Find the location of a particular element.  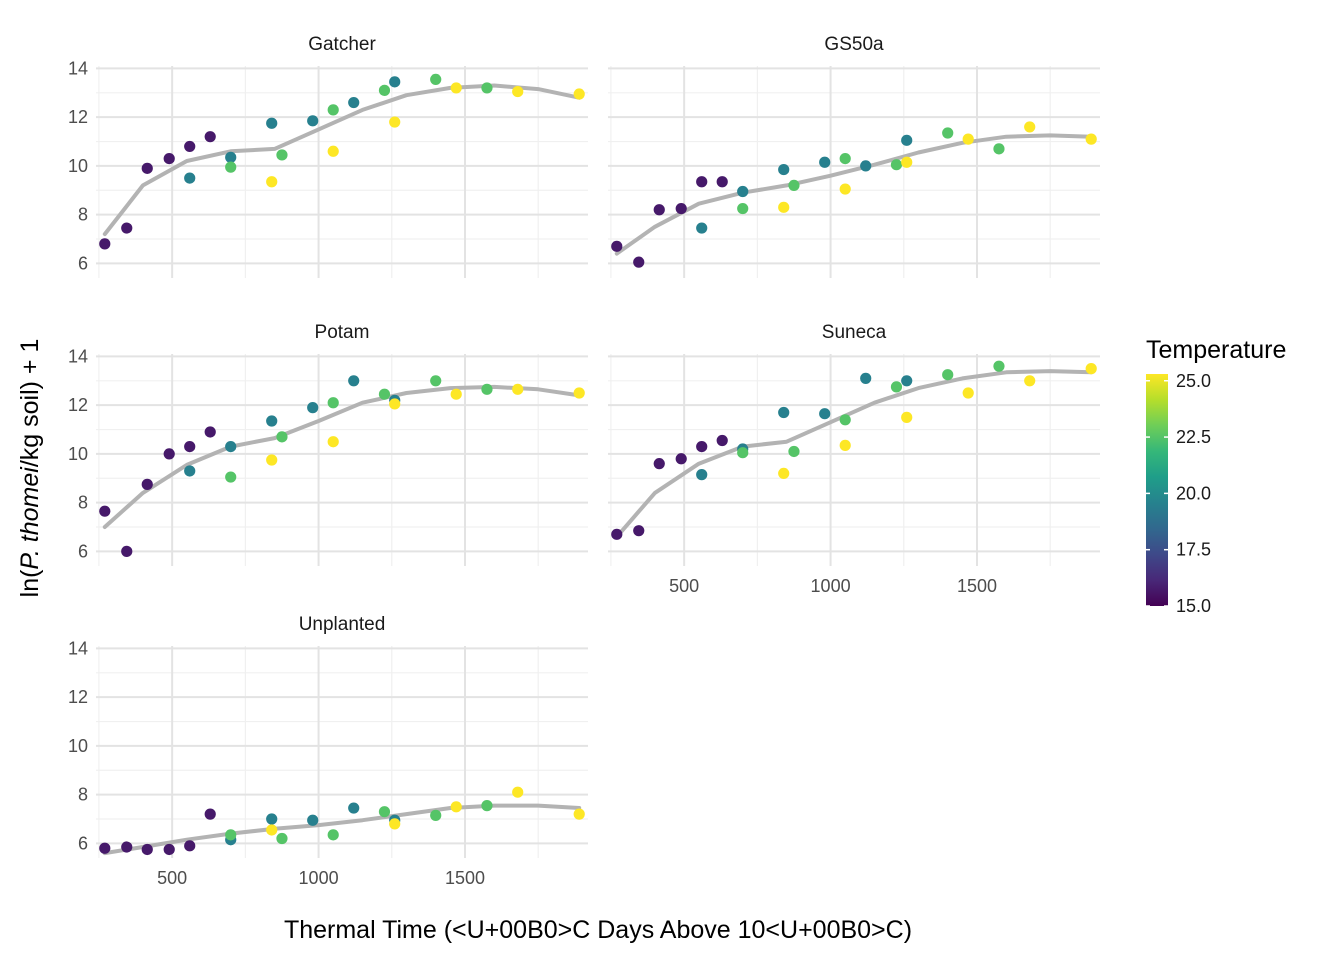

facet-label: Potam is located at coordinates (342, 332).